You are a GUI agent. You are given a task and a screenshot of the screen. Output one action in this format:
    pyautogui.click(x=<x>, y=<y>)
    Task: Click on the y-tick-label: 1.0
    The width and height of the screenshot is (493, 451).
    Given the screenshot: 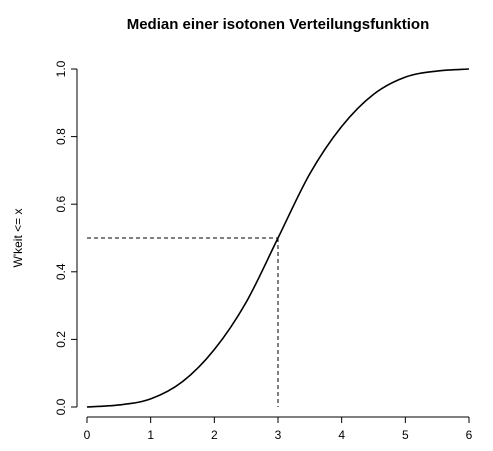 What is the action you would take?
    pyautogui.click(x=61, y=68)
    